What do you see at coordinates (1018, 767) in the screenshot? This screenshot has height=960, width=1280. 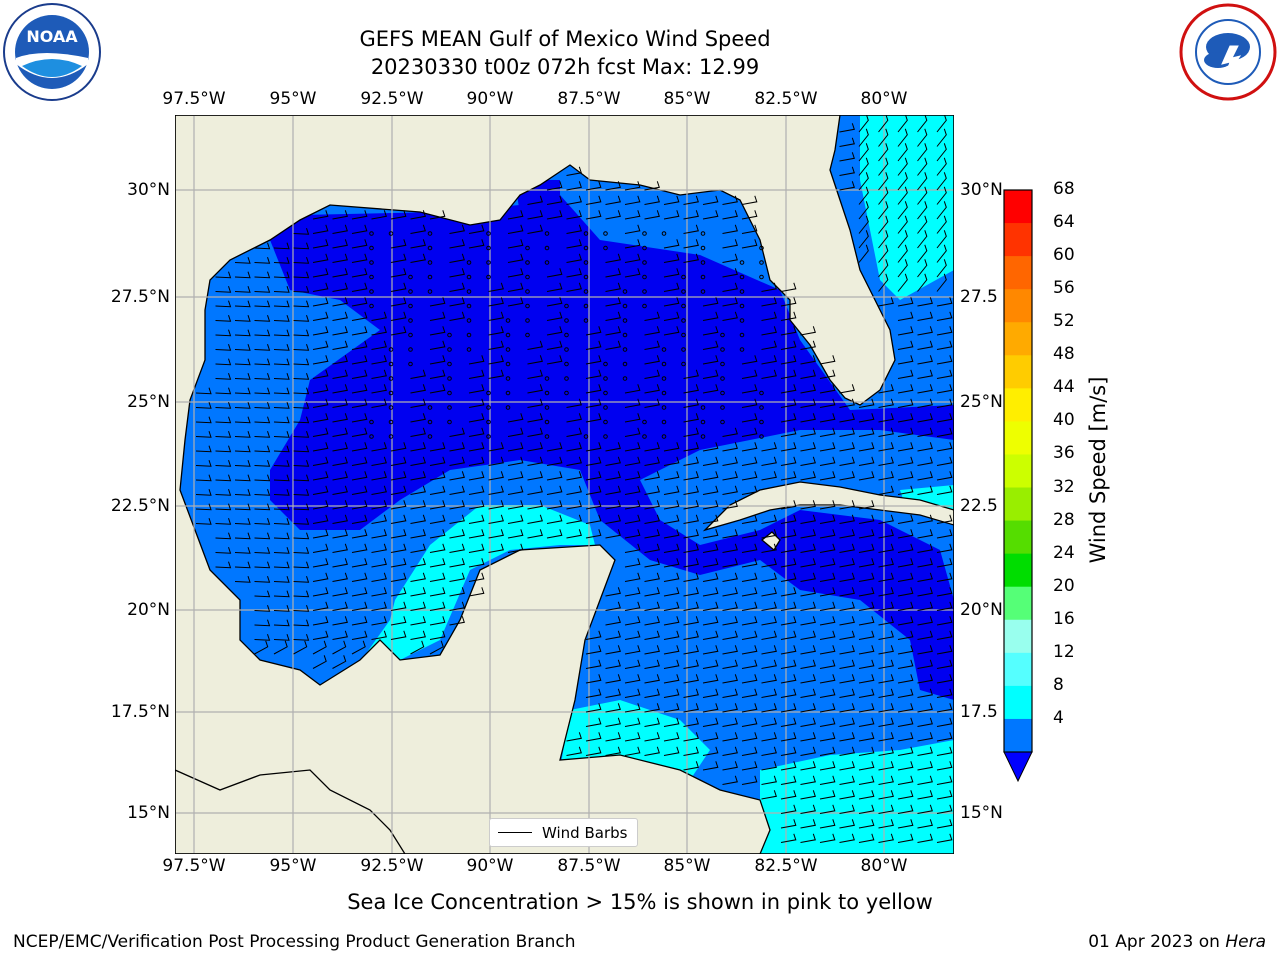 I see `colorbar-extend-arrow` at bounding box center [1018, 767].